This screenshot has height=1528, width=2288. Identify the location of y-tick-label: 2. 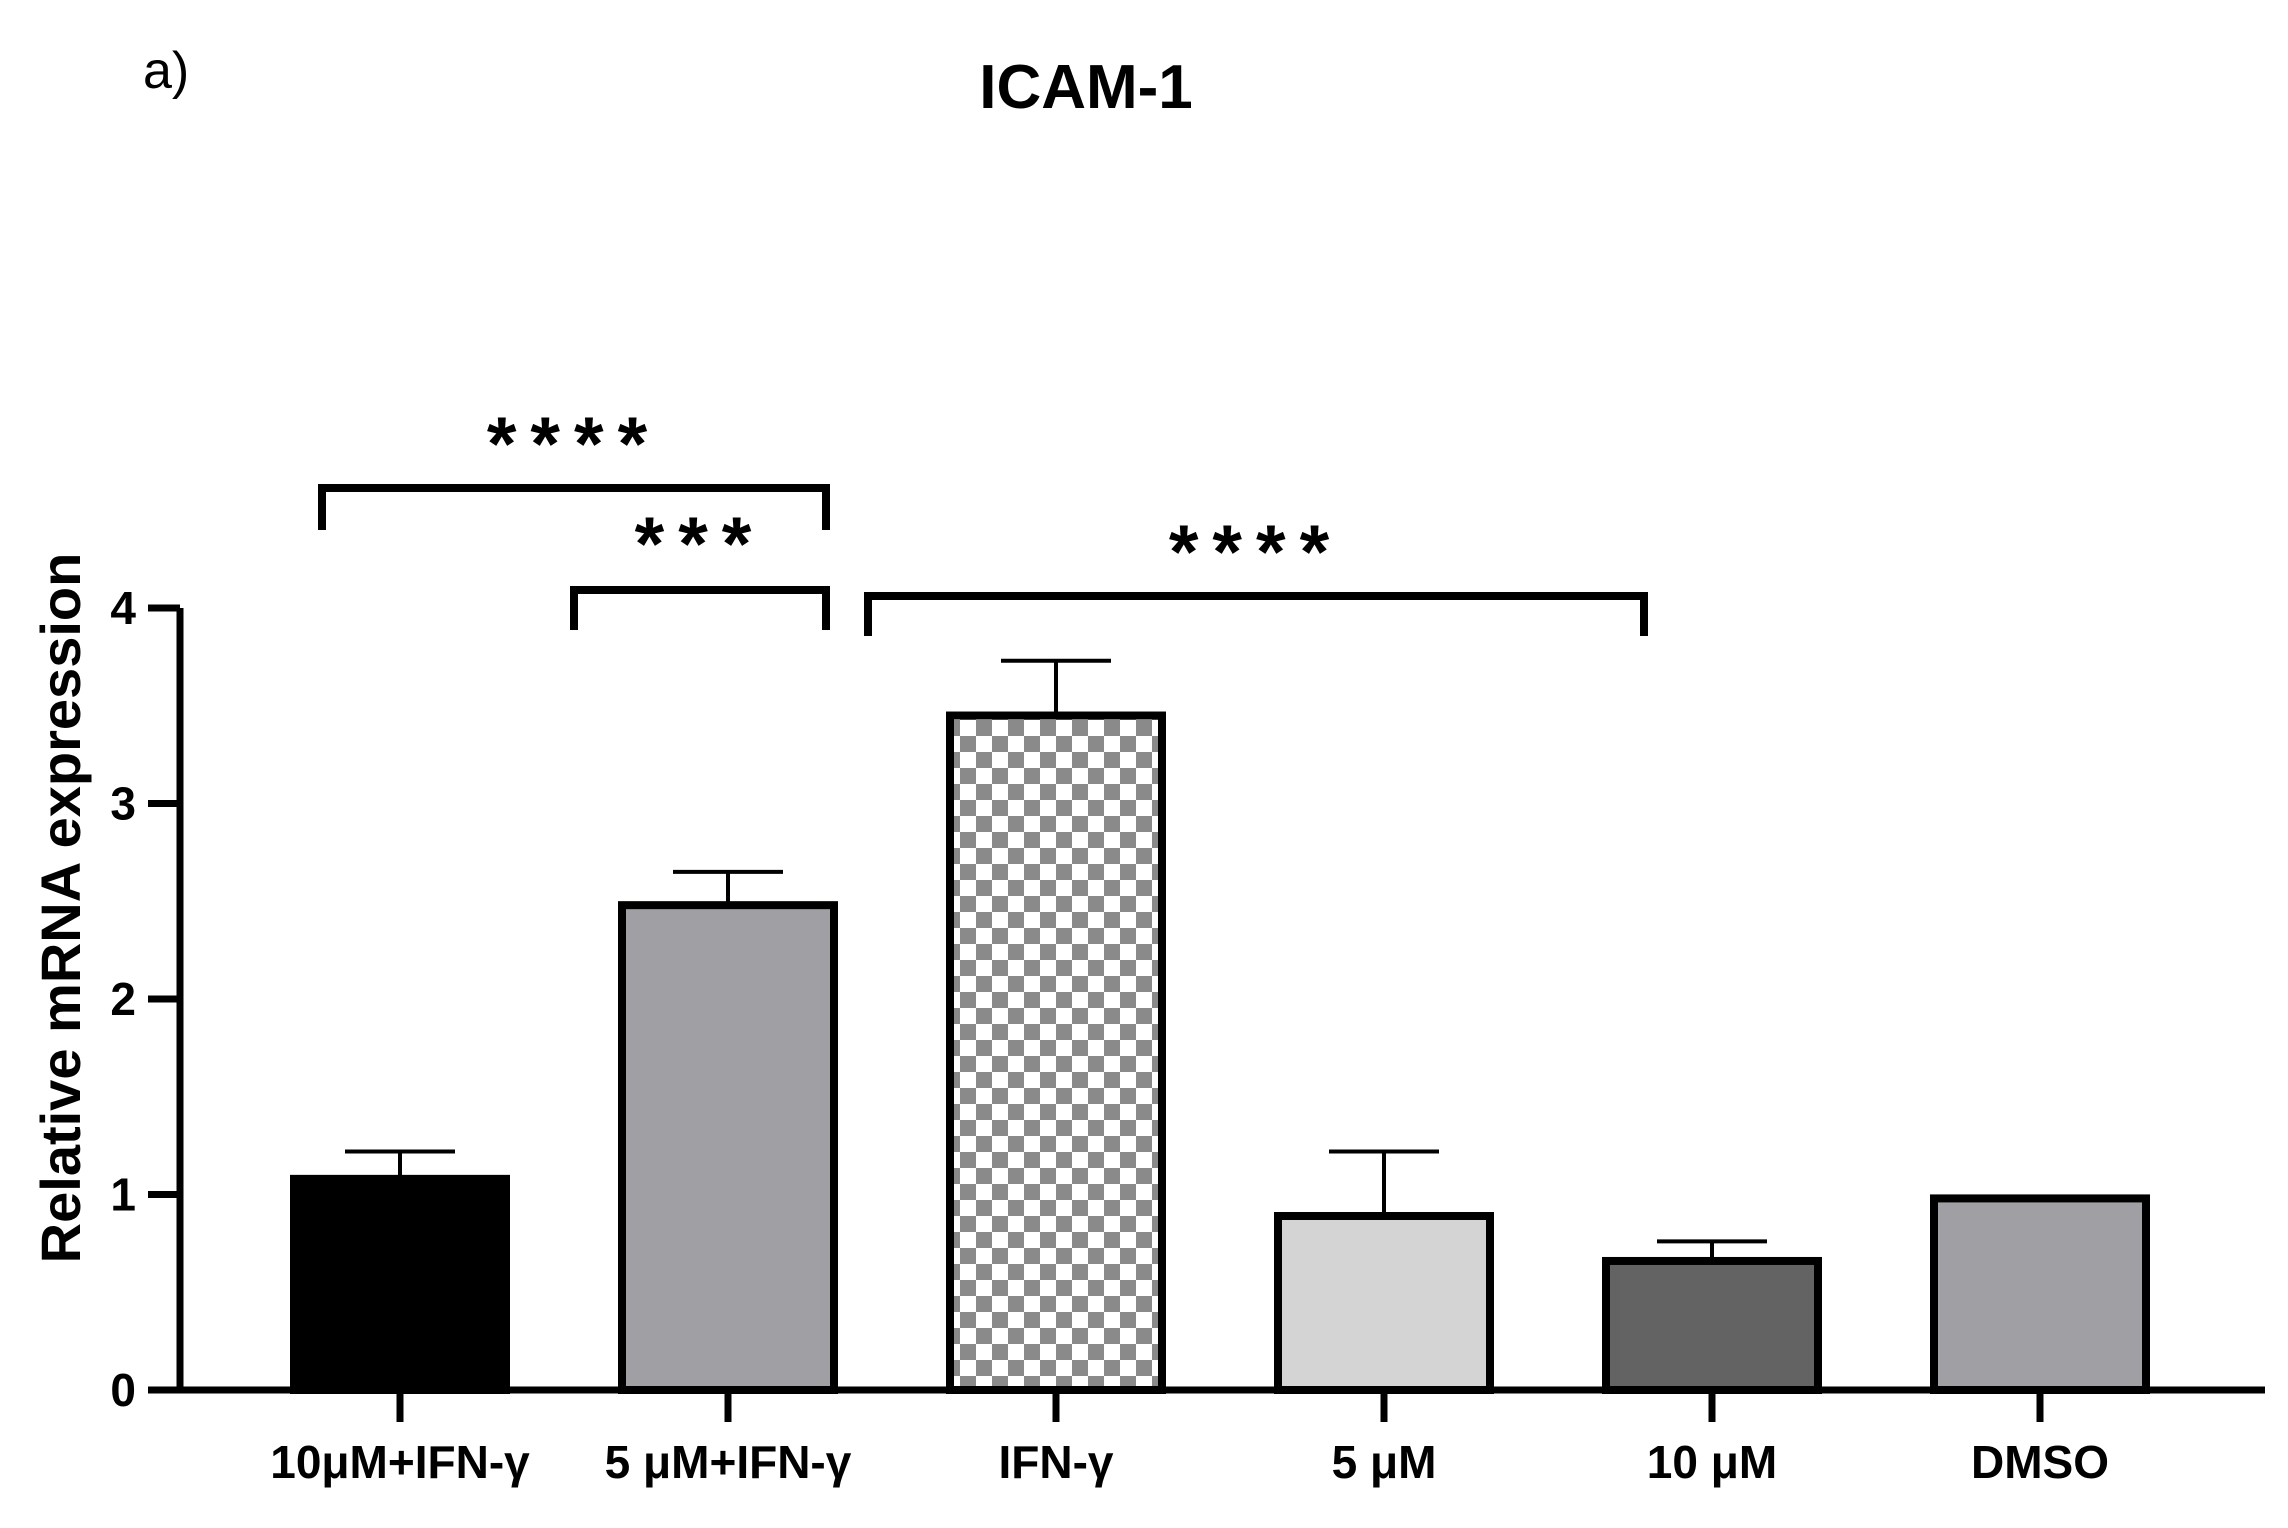
(123, 999).